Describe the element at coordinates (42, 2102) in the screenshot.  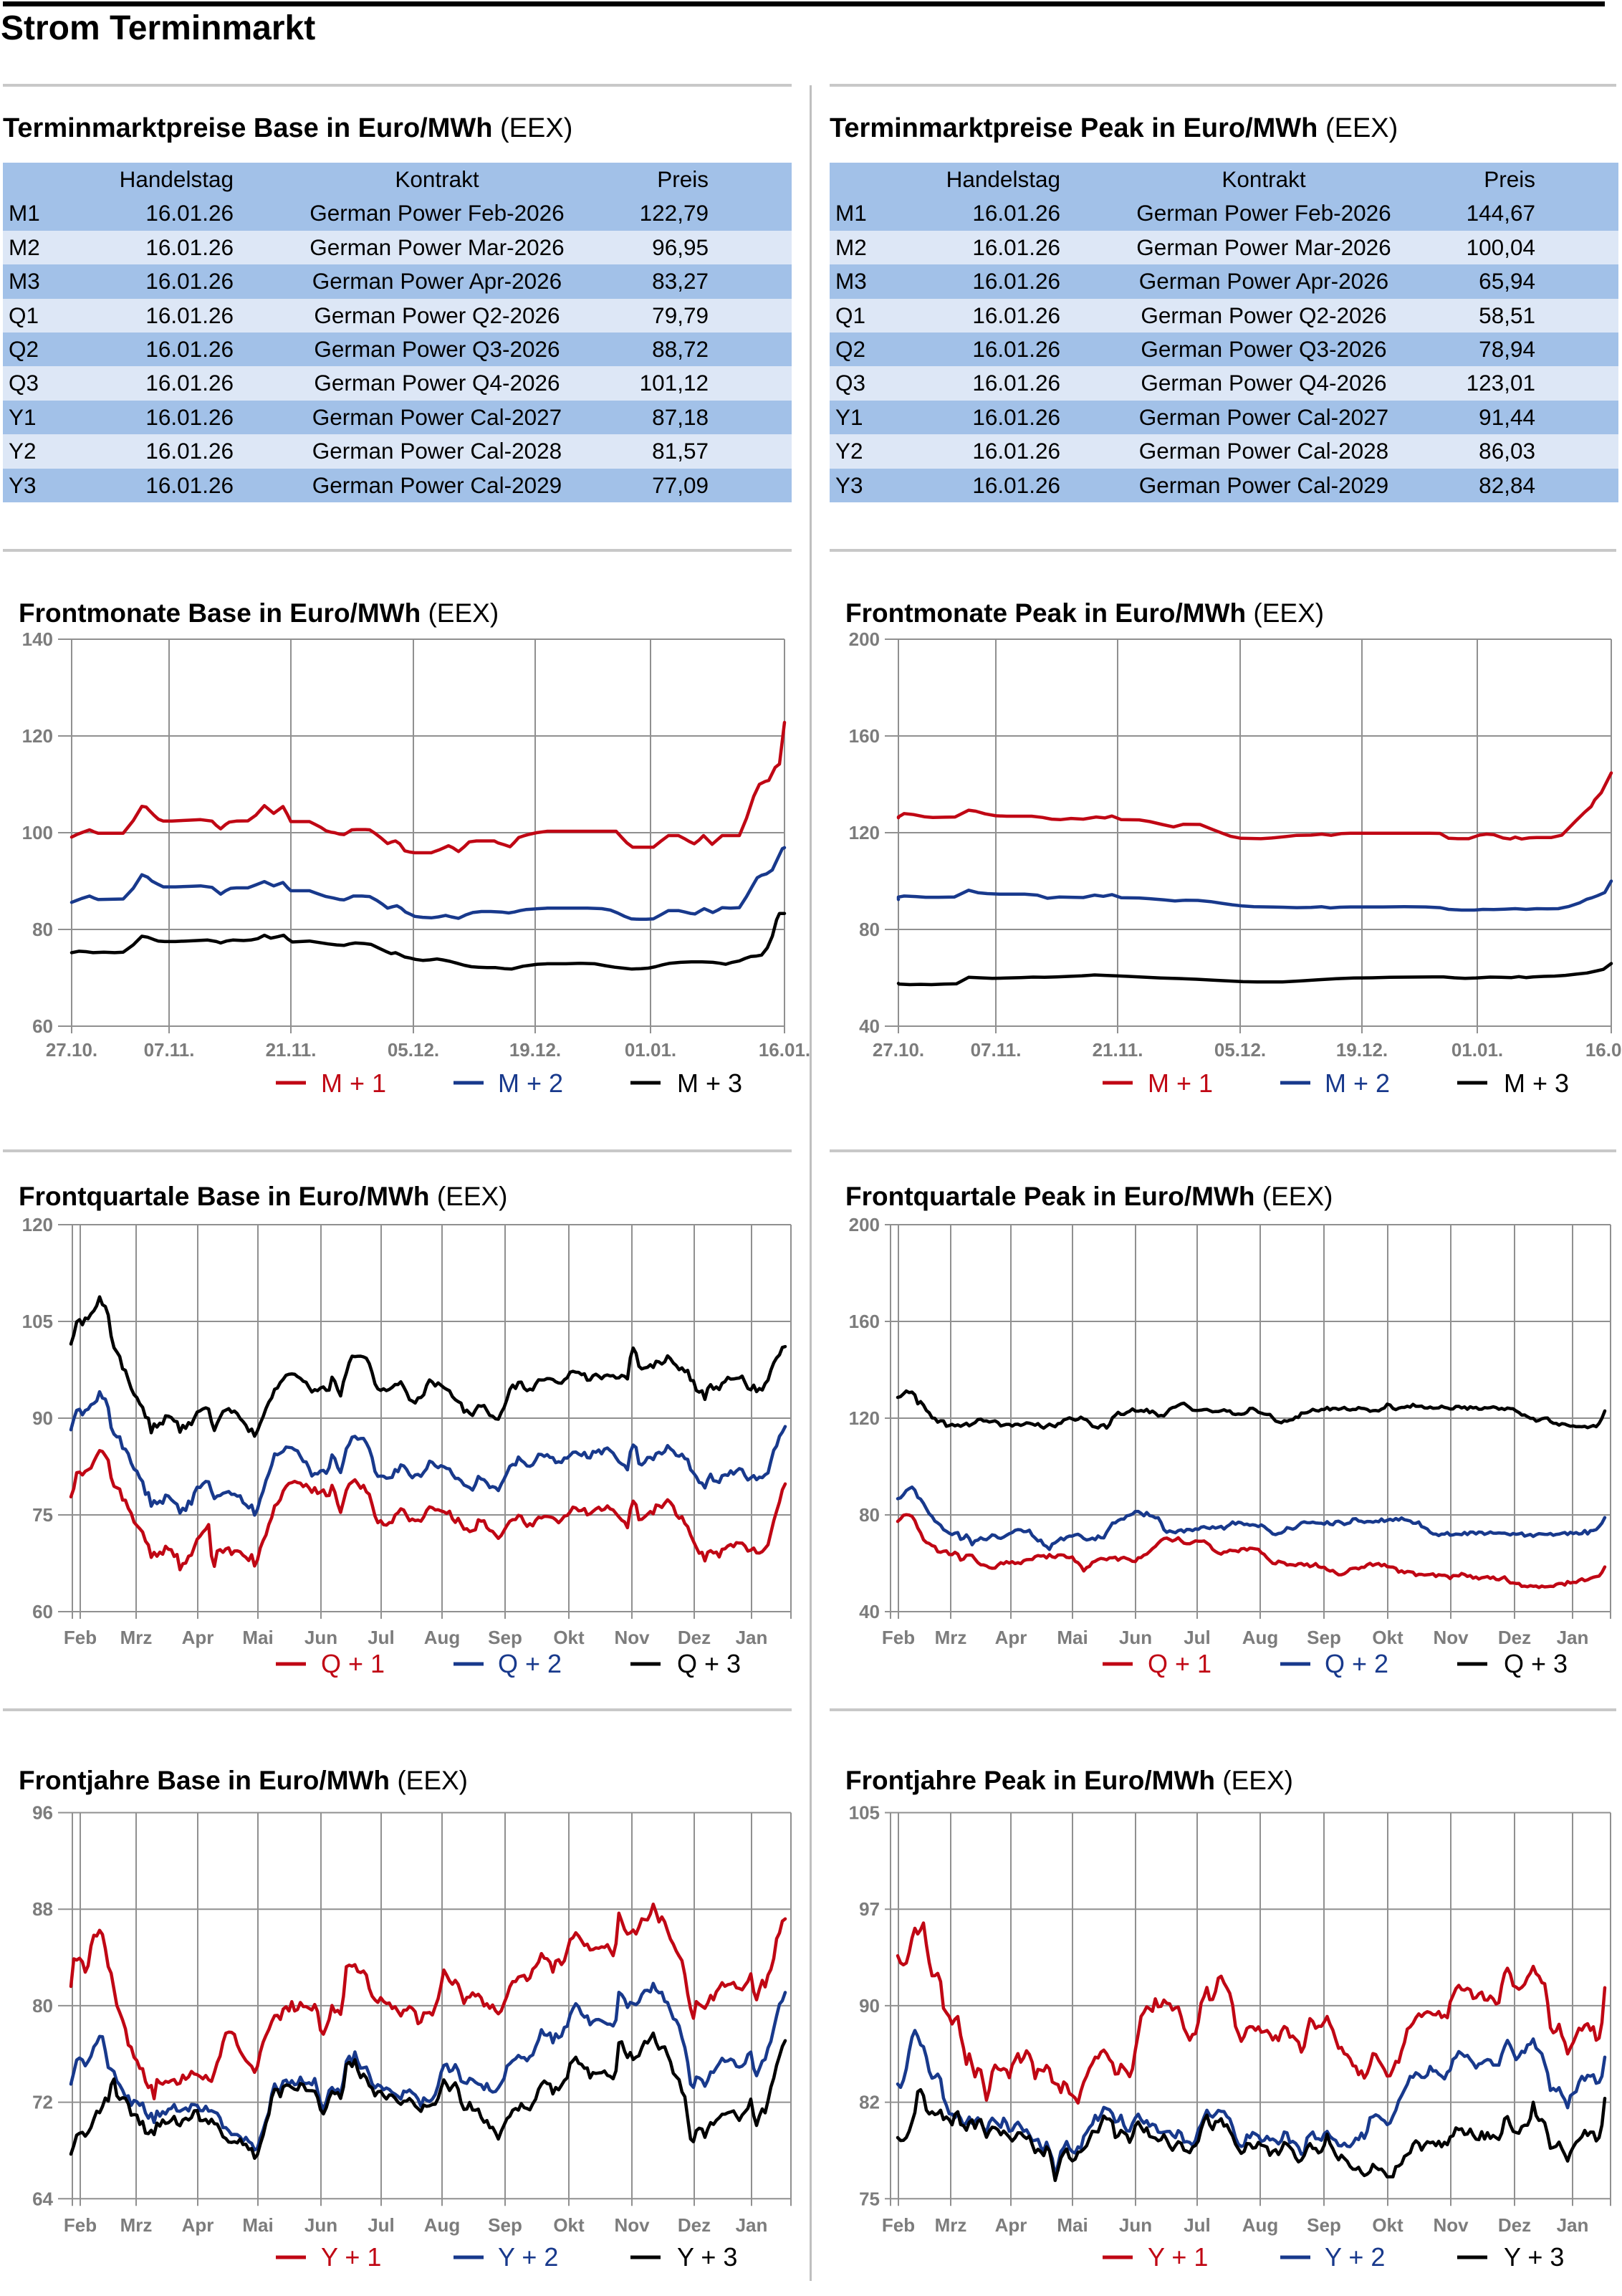
I see `svg-text: 72` at that location.